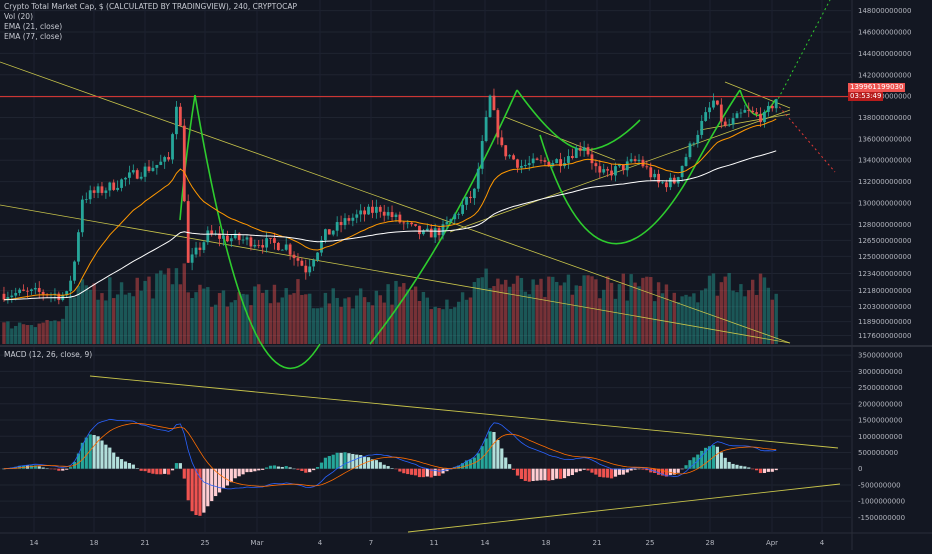 This screenshot has width=932, height=554. Describe the element at coordinates (48, 354) in the screenshot. I see `macd-title: MACD (12, 26, close, 9)` at that location.